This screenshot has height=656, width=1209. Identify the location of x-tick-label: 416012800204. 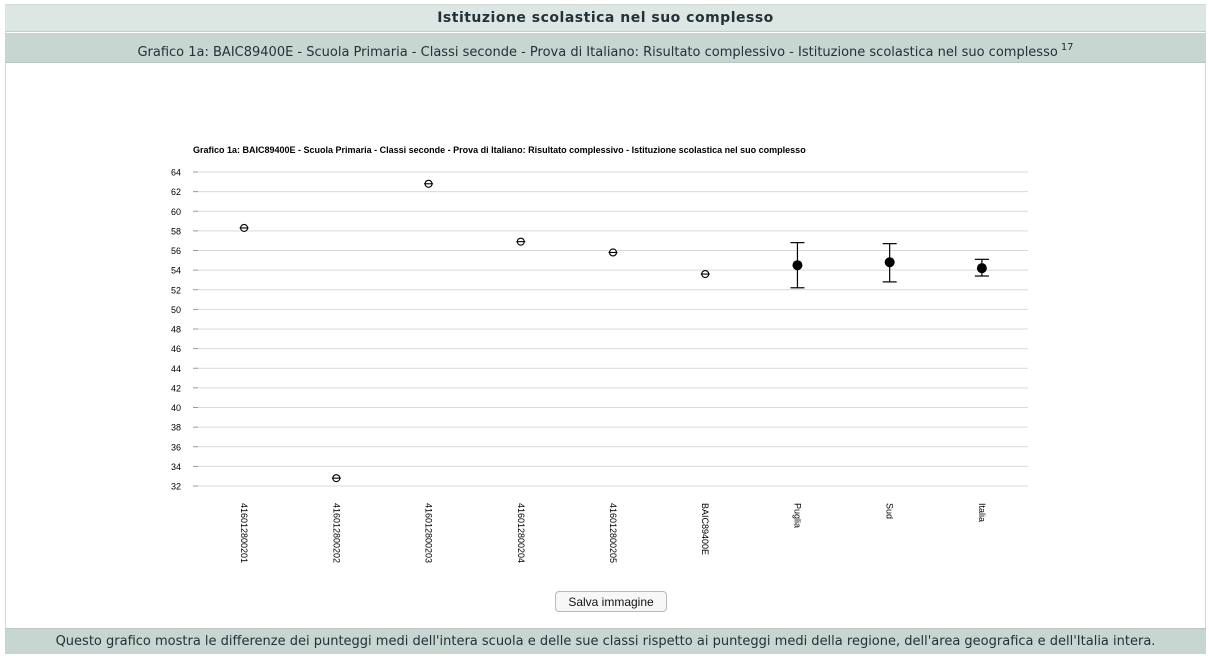
(521, 533).